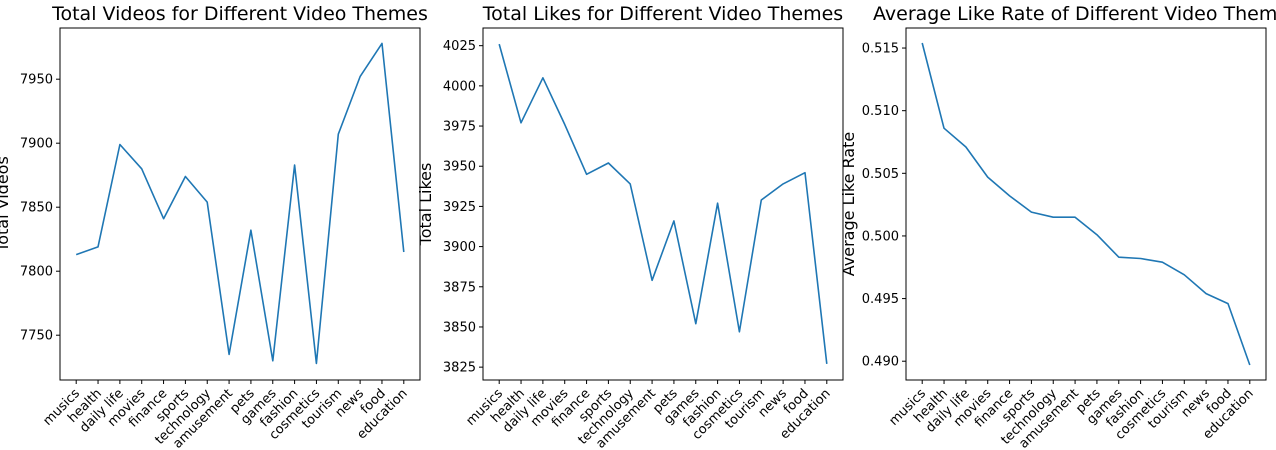  What do you see at coordinates (880, 299) in the screenshot?
I see `y-tick-label: 0.495` at bounding box center [880, 299].